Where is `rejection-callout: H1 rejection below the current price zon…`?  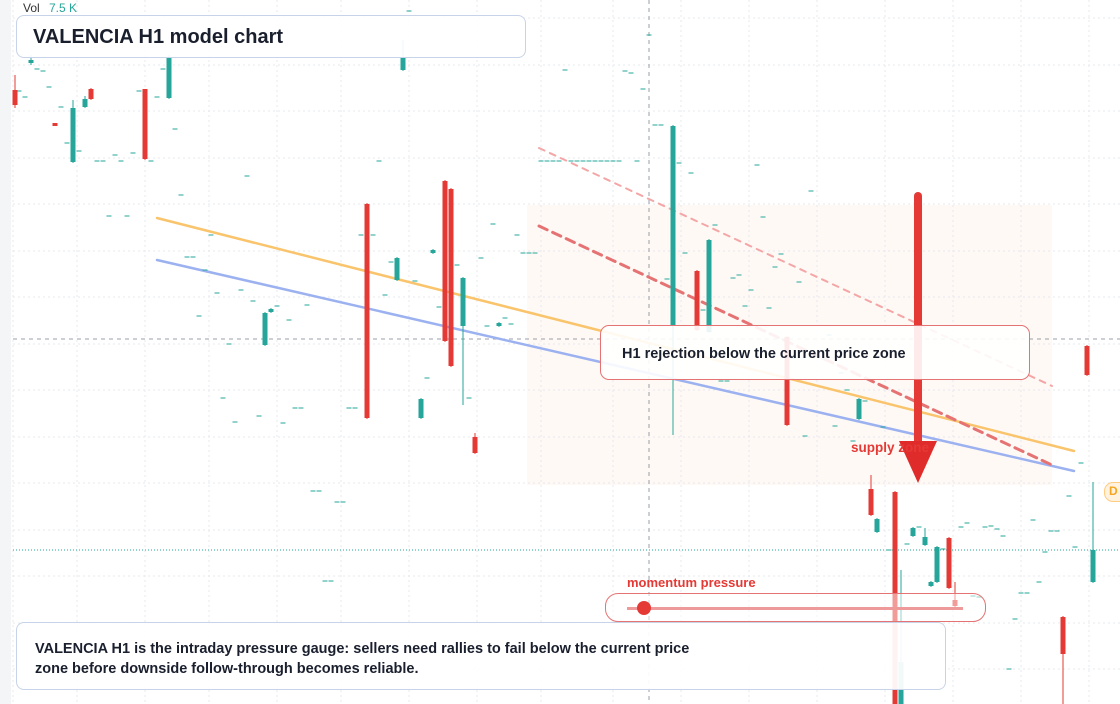
rejection-callout: H1 rejection below the current price zon… is located at coordinates (815, 352).